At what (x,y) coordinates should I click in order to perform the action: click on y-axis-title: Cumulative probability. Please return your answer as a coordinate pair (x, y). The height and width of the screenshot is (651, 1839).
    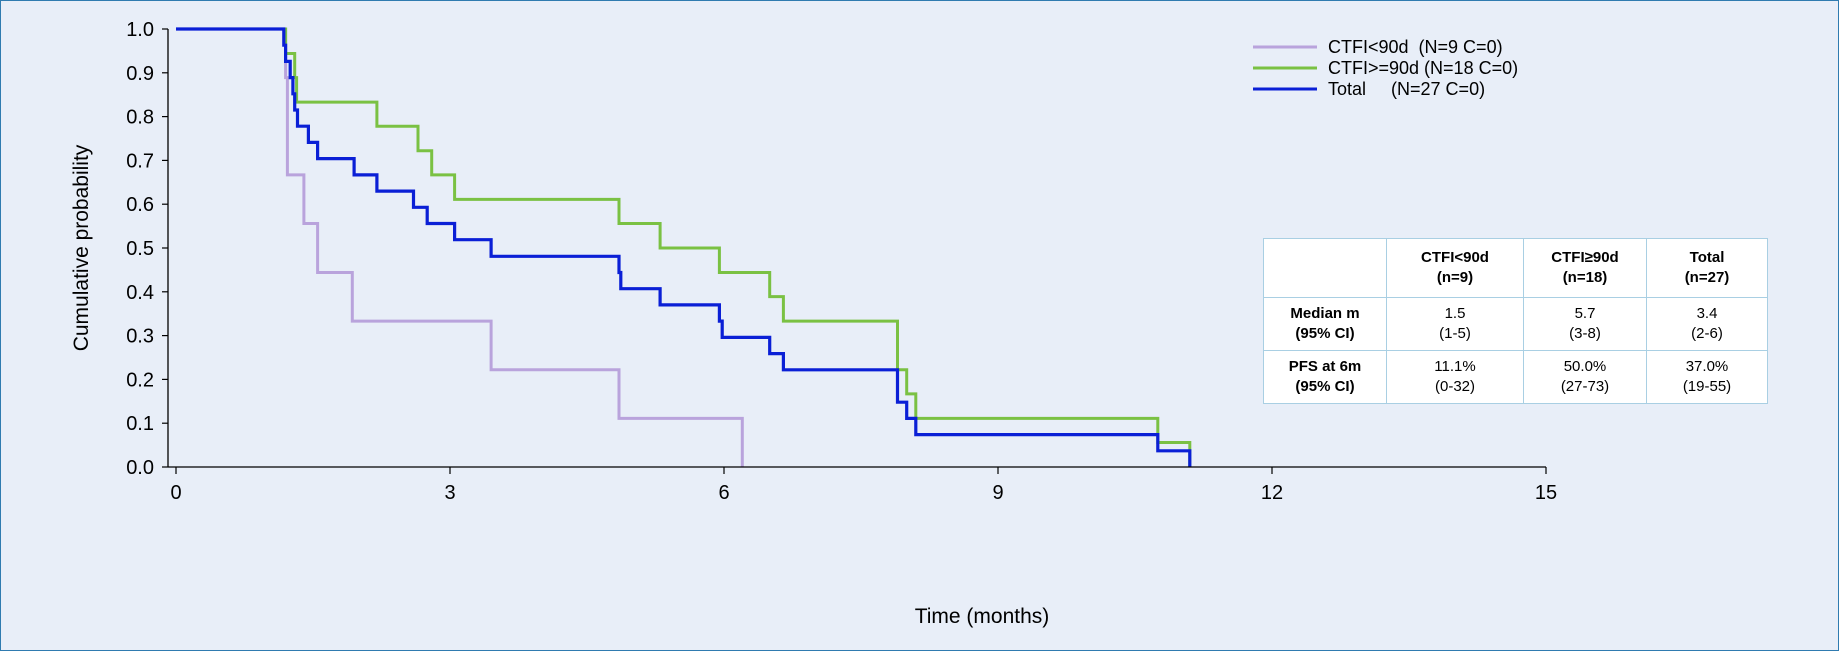
    Looking at the image, I should click on (81, 247).